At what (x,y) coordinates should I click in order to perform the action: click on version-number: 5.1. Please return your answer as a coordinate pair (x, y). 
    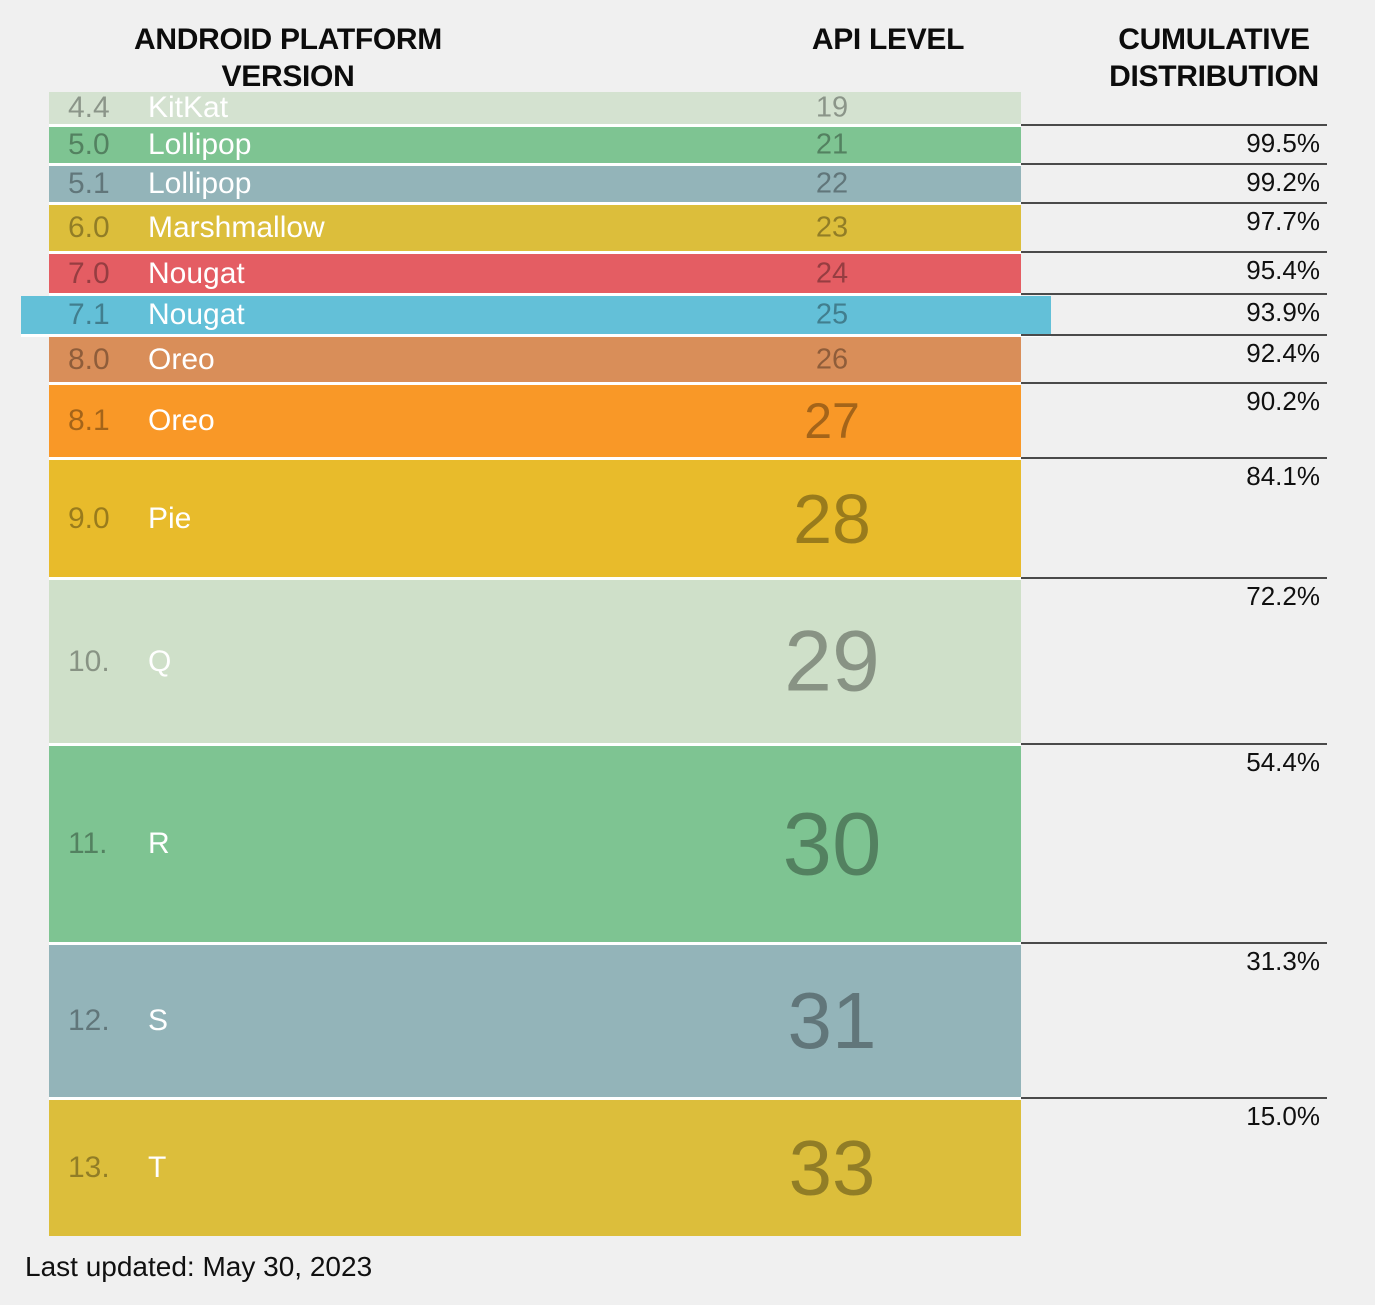
    Looking at the image, I should click on (89, 183).